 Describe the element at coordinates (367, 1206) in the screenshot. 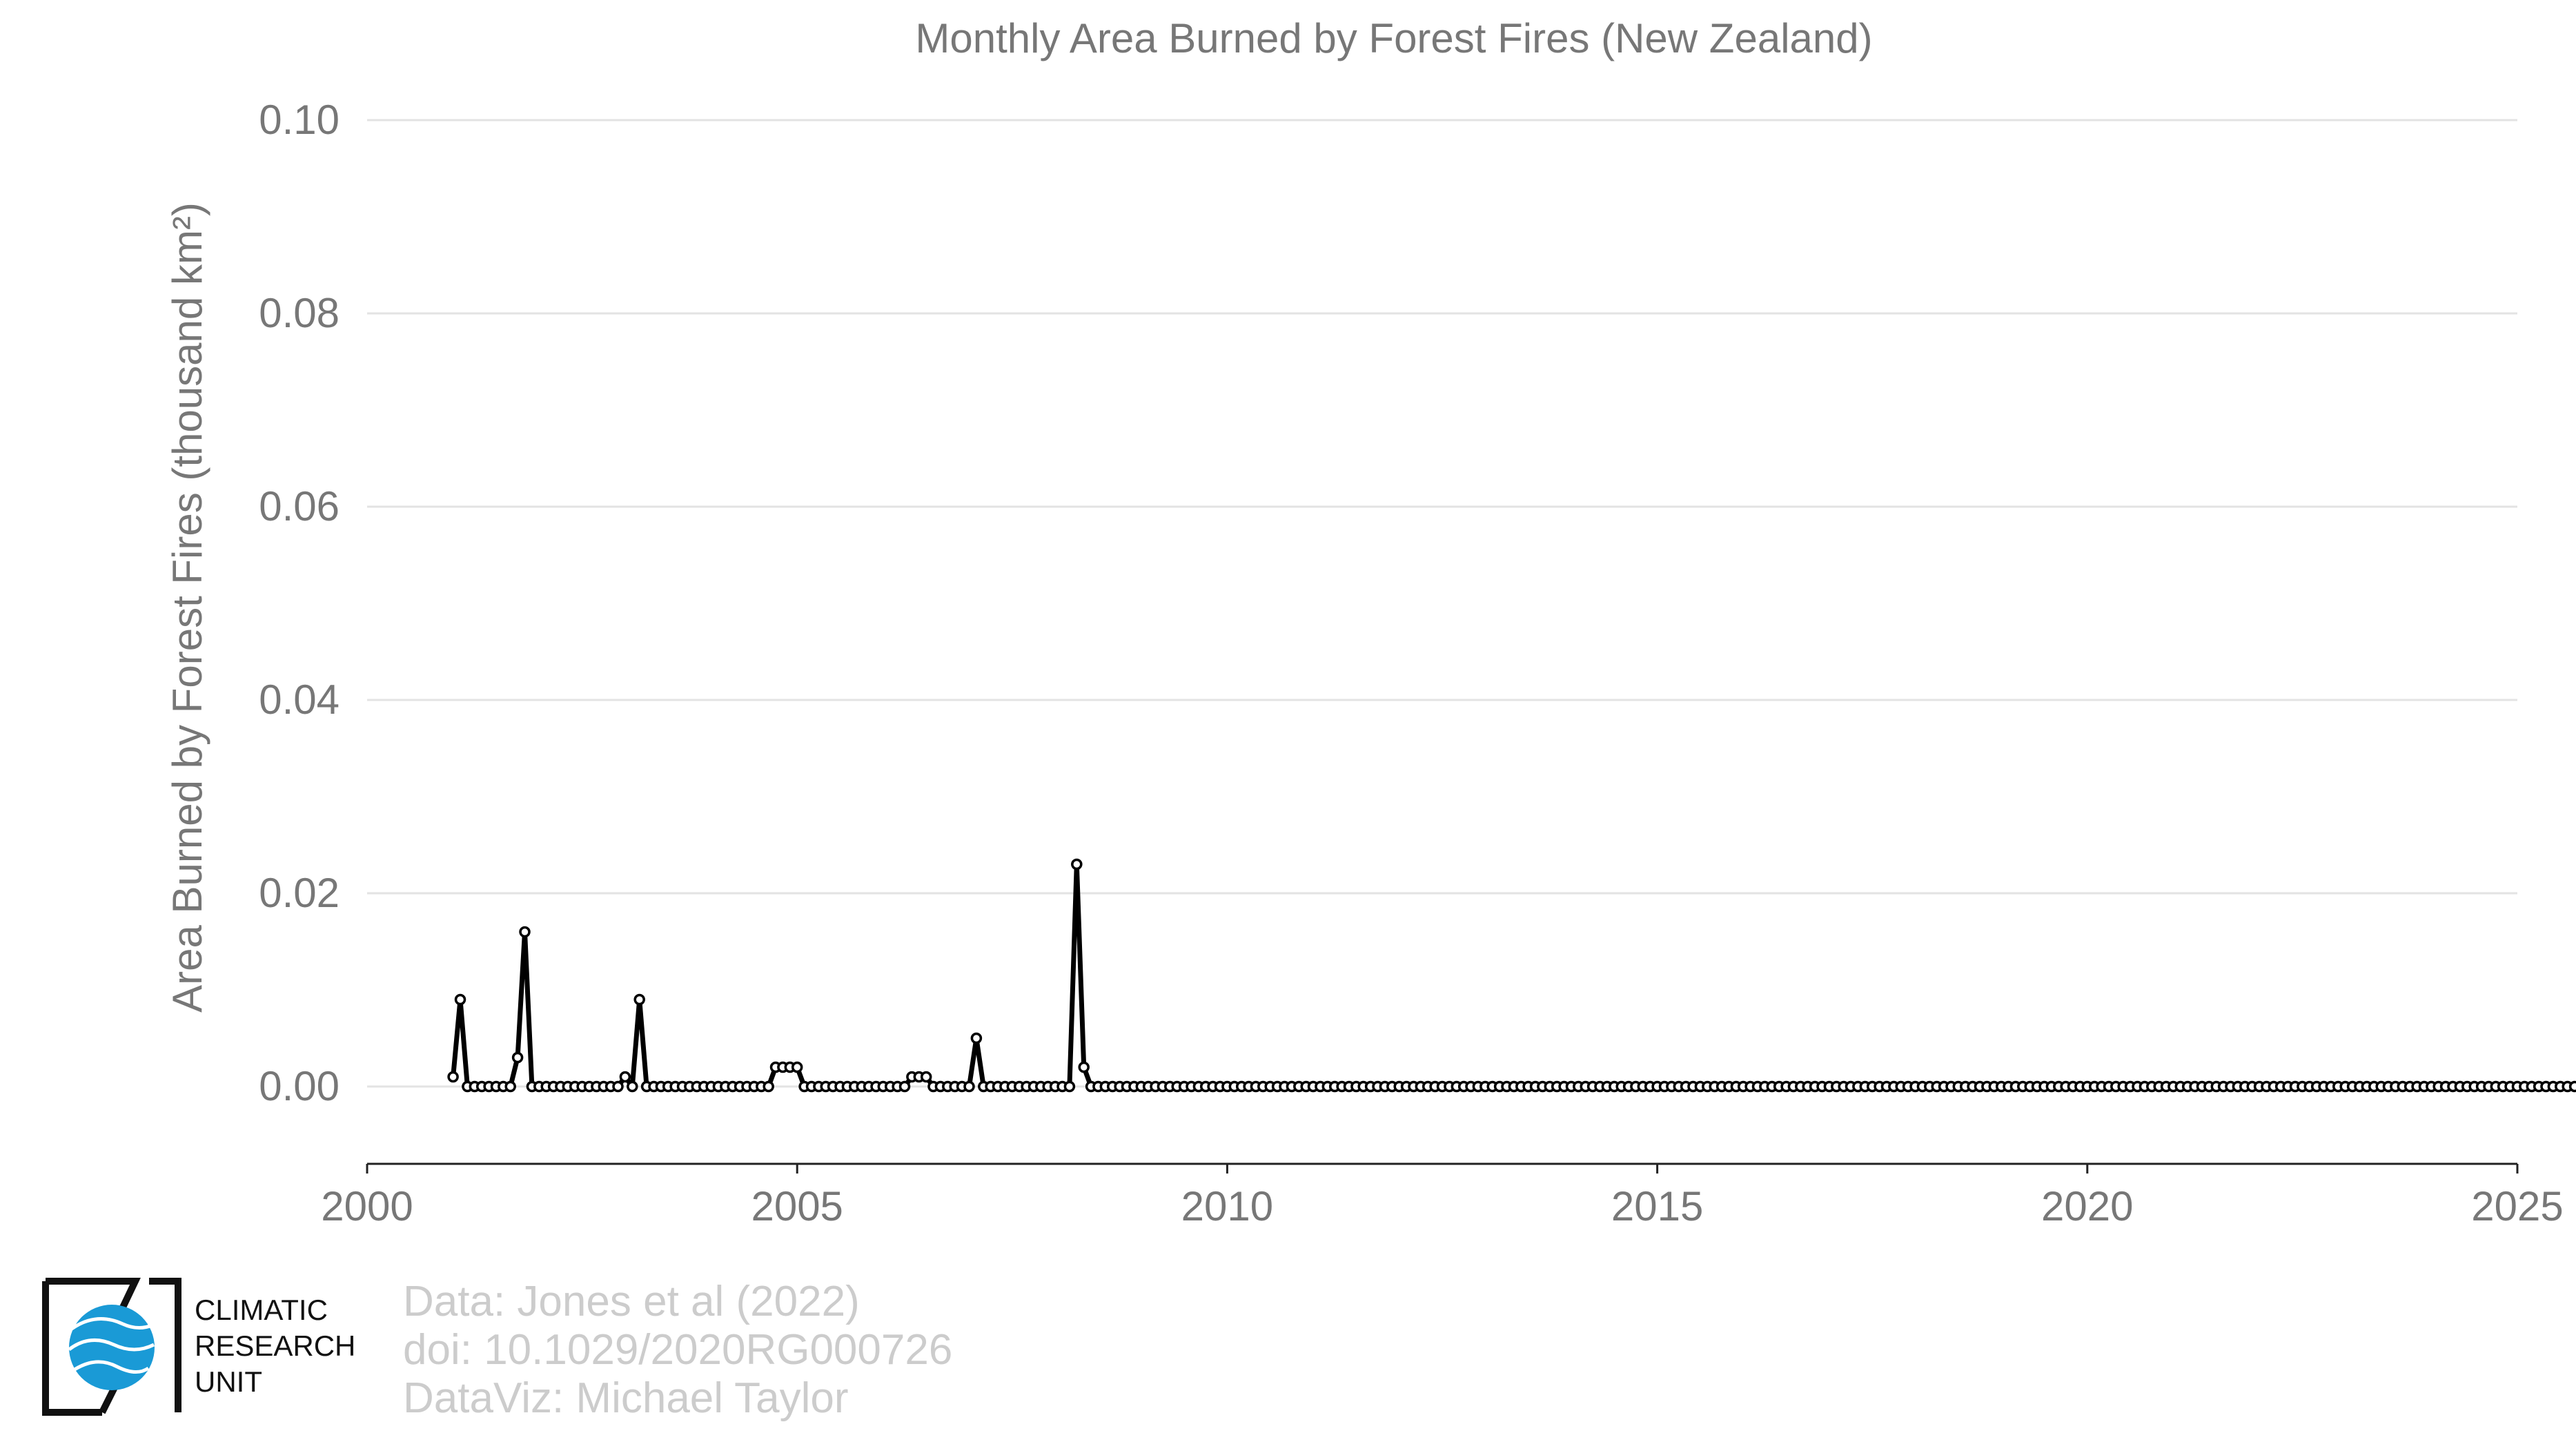

I see `x-tick-label: 2000` at that location.